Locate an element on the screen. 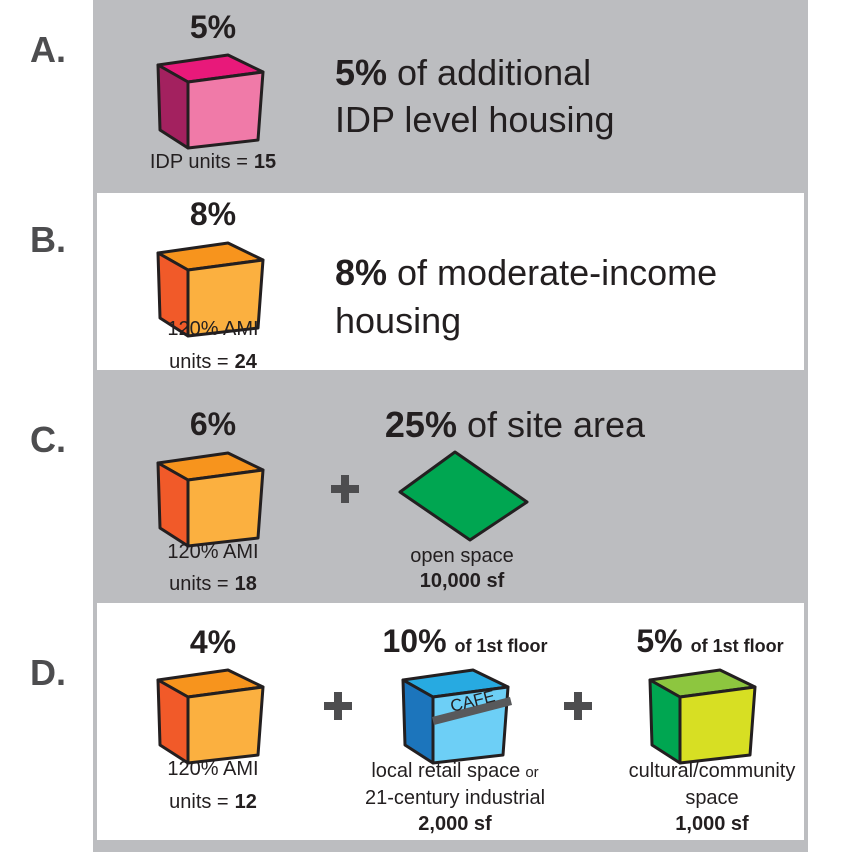 This screenshot has width=843, height=852. open-space-icon is located at coordinates (463, 496).